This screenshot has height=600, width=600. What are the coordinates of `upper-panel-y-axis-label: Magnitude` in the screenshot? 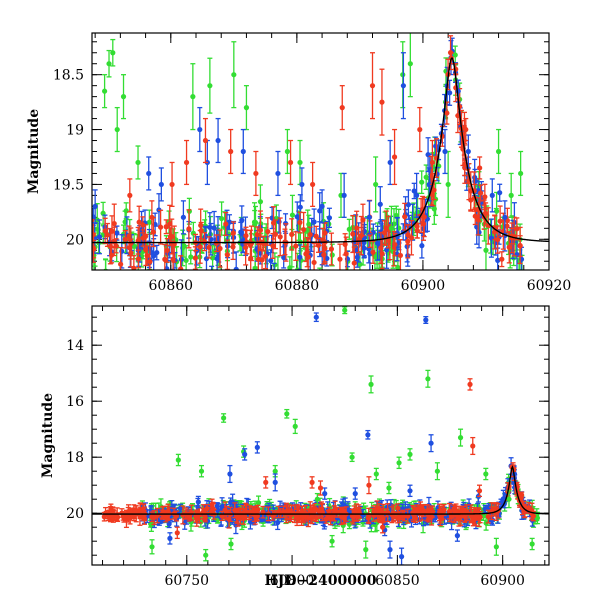 It's located at (34, 151).